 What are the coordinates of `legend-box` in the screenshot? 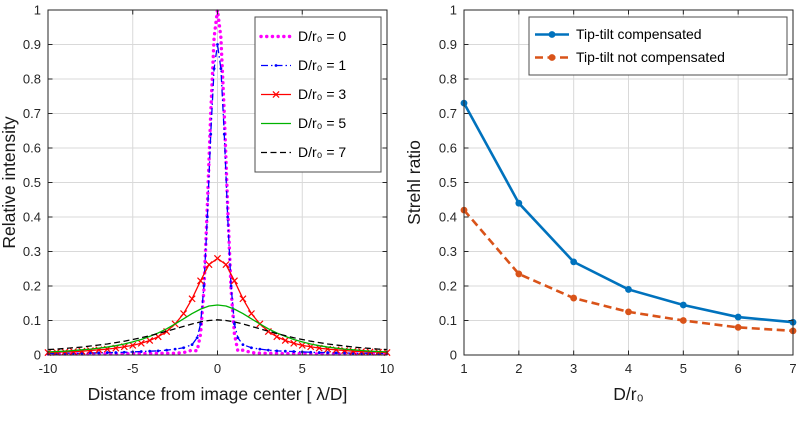 It's located at (658, 46).